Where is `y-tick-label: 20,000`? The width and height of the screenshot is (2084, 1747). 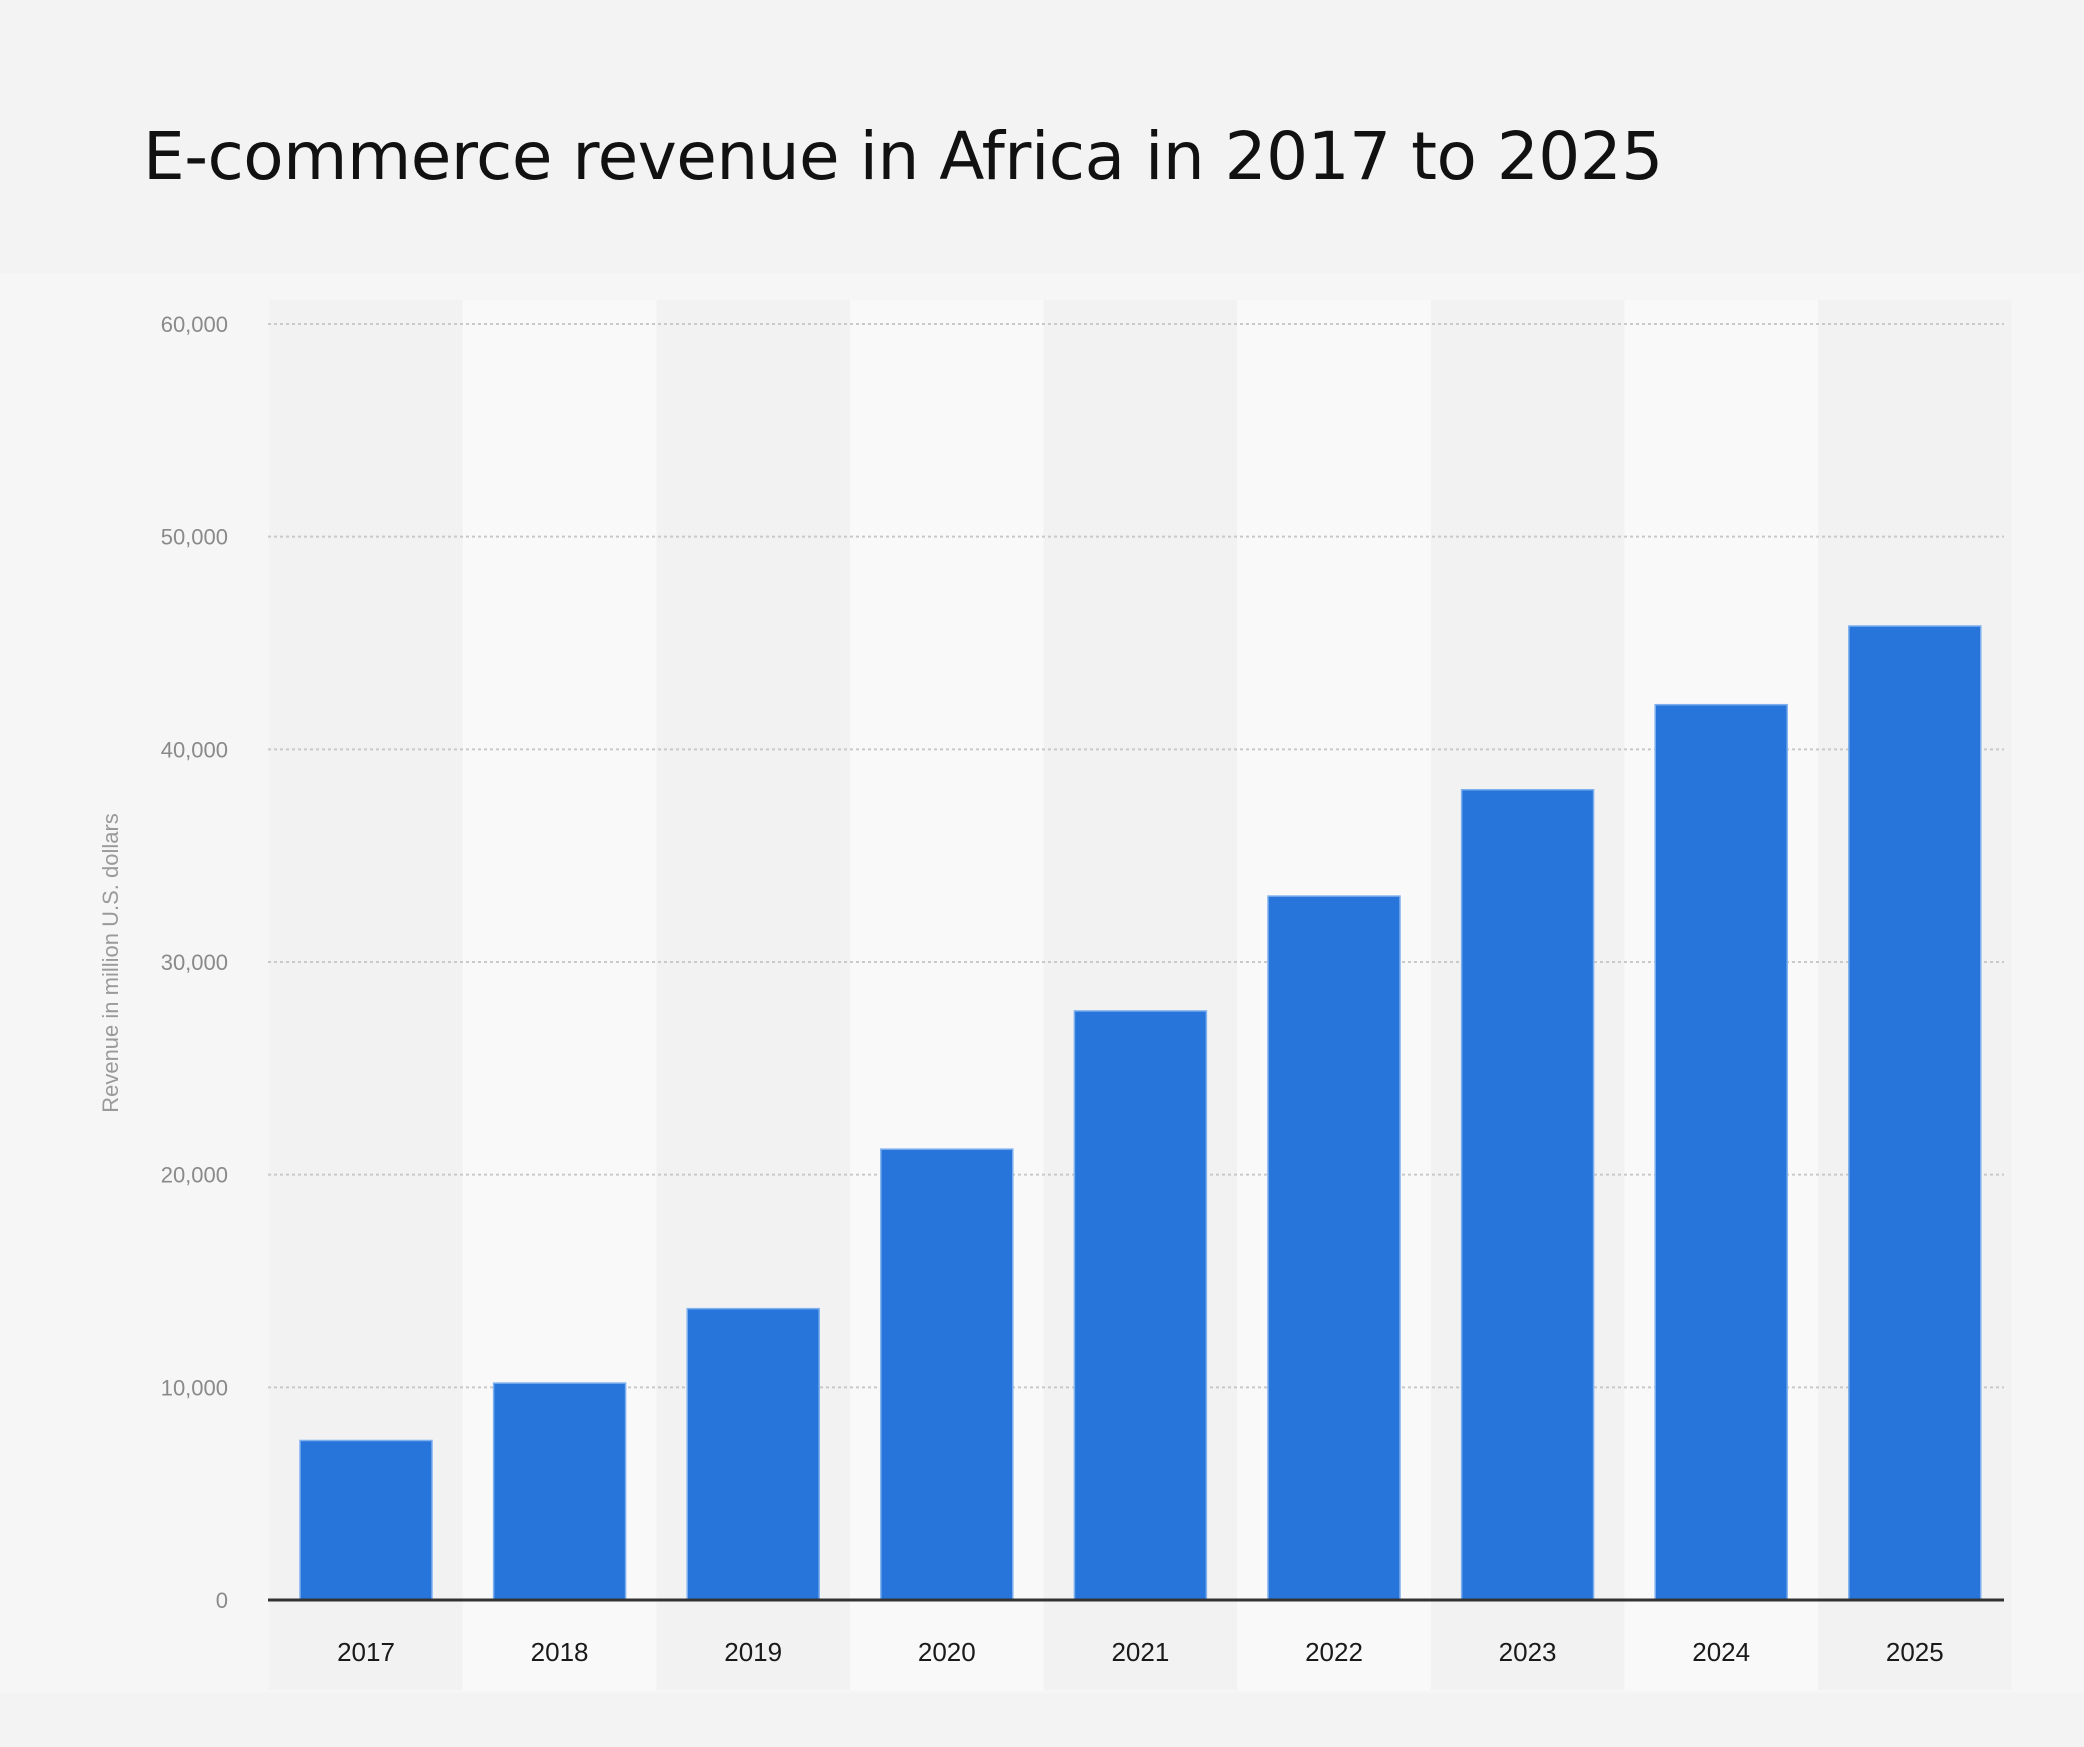
y-tick-label: 20,000 is located at coordinates (194, 1175).